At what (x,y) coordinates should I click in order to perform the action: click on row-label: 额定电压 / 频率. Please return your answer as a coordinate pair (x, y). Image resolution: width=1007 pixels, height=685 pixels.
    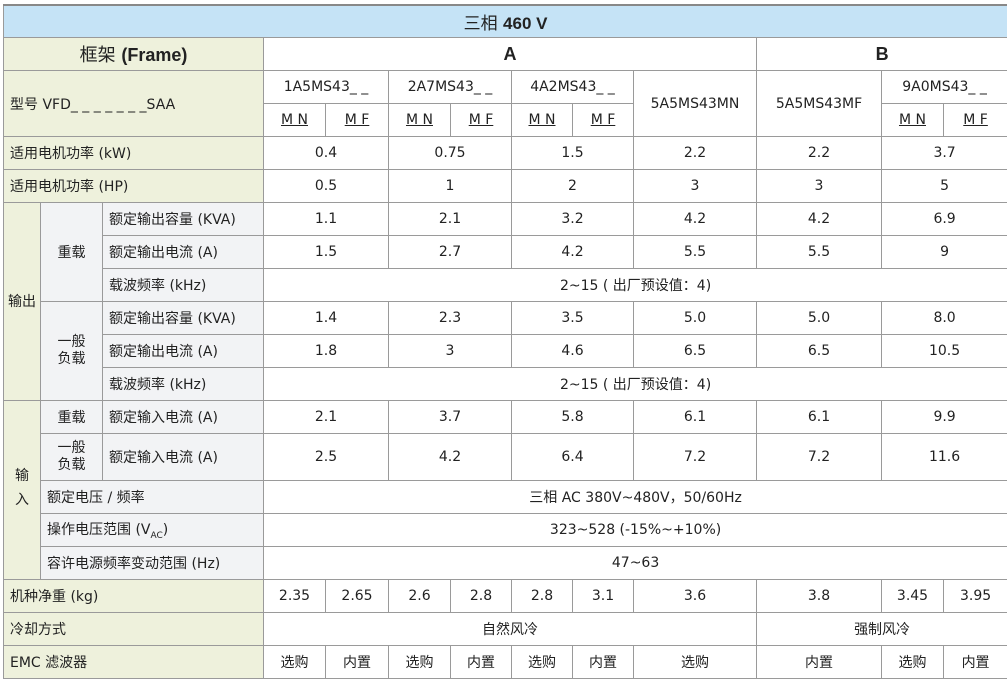
    Looking at the image, I should click on (152, 497).